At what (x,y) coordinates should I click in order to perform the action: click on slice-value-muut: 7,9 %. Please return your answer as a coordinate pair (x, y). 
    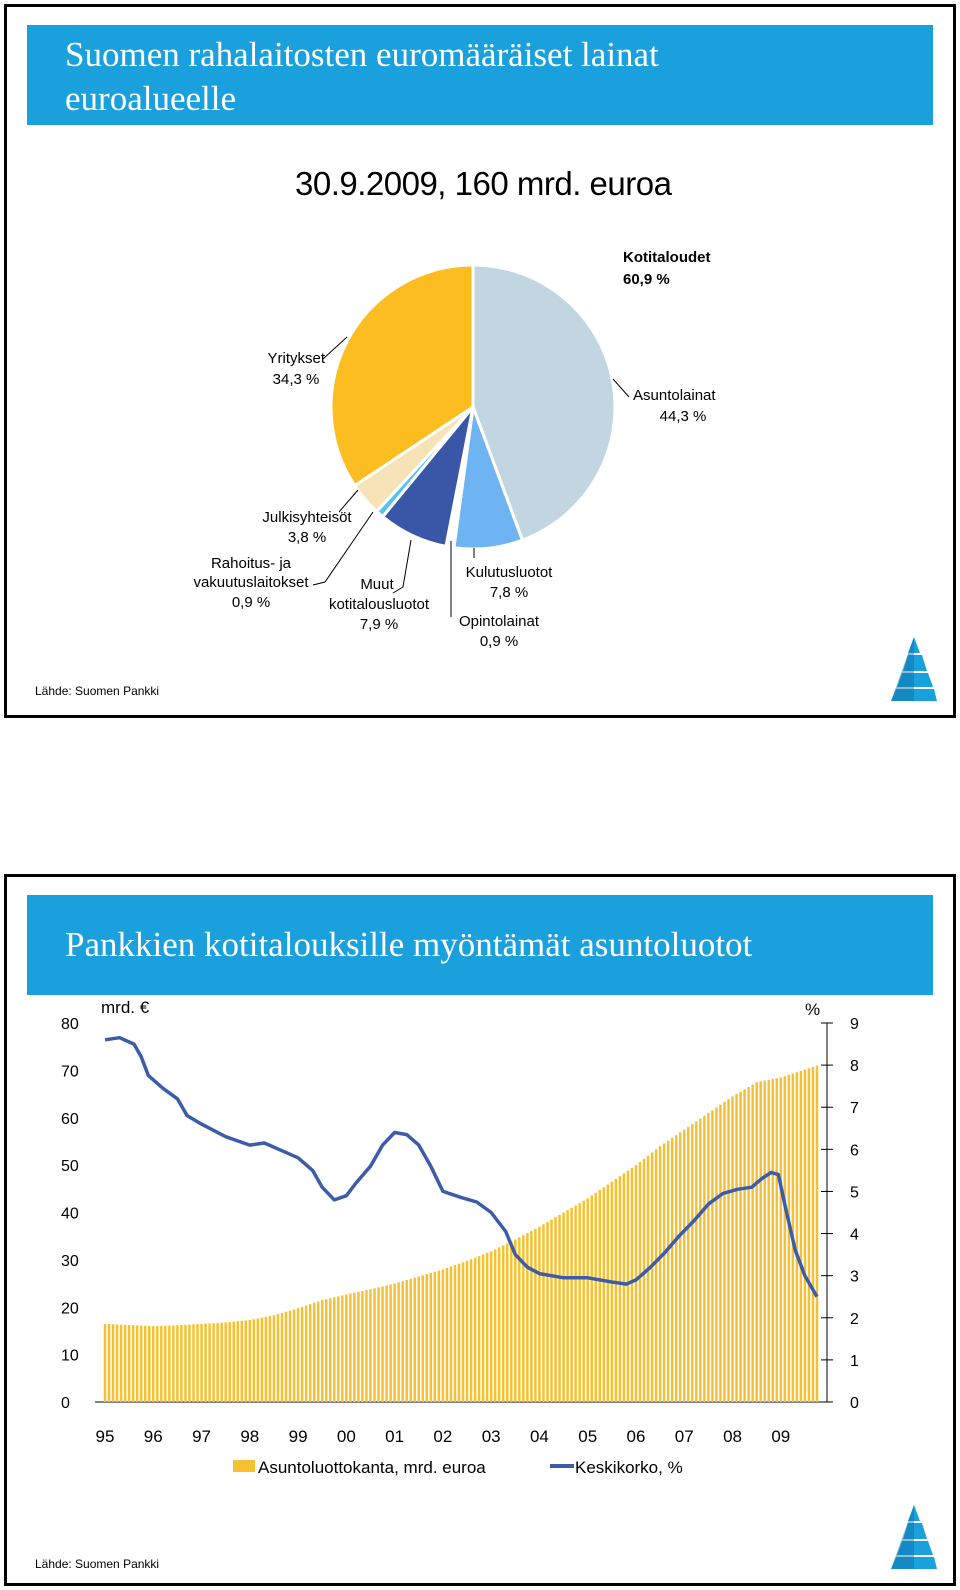
    Looking at the image, I should click on (379, 624).